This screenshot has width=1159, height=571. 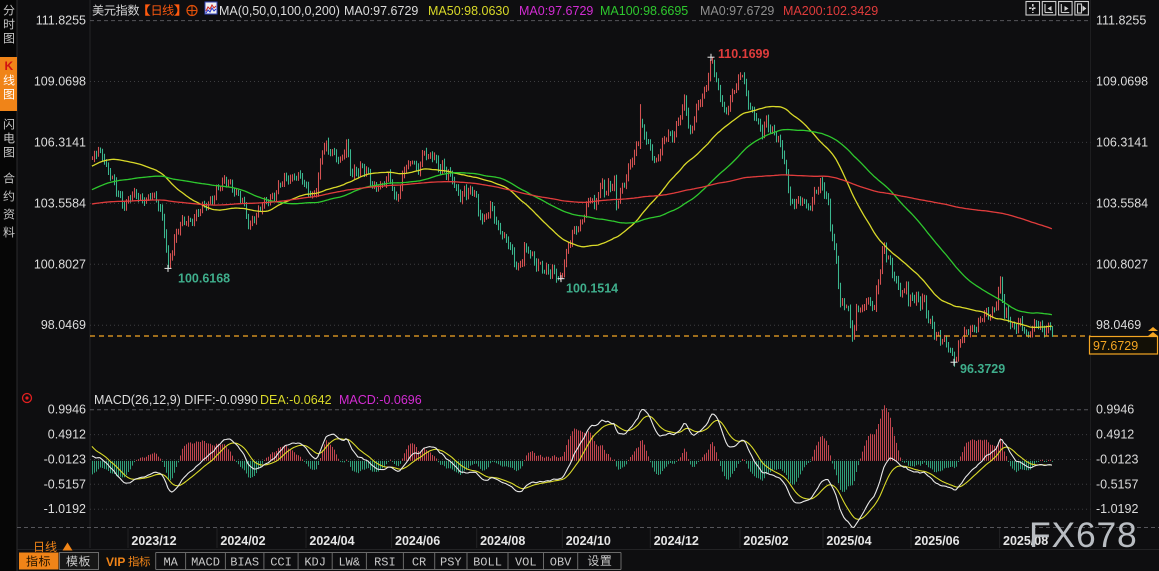 I want to click on svg-text: 2025/08, so click(x=1025, y=541).